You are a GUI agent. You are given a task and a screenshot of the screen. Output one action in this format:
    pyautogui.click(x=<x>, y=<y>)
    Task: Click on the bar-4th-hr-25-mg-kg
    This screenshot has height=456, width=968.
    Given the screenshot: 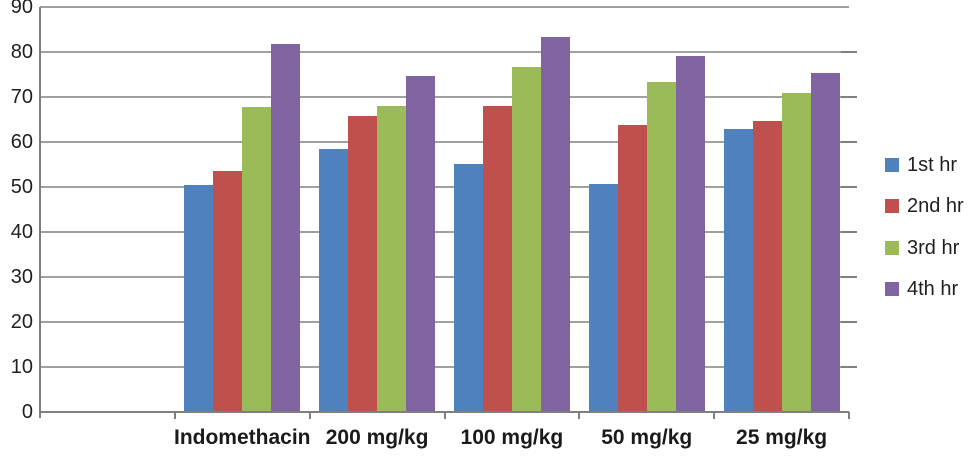 What is the action you would take?
    pyautogui.click(x=825, y=242)
    